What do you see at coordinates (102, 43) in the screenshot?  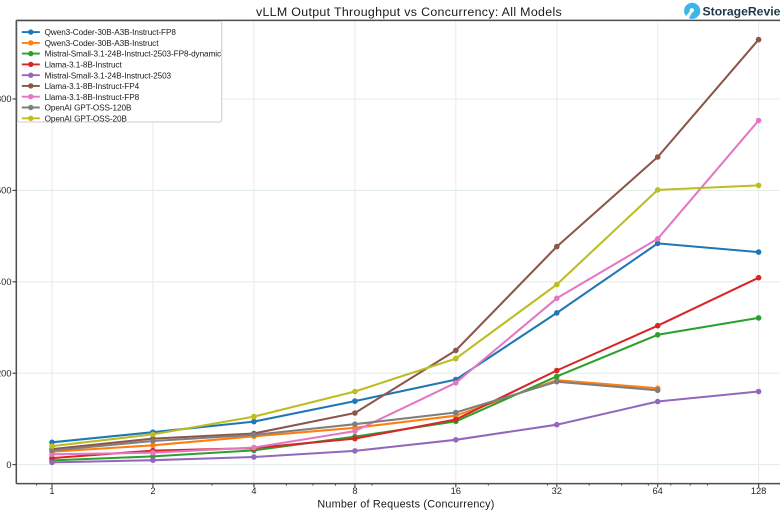 I see `svg-text: Qwen3-Coder-30B-A3B-Instruct` at bounding box center [102, 43].